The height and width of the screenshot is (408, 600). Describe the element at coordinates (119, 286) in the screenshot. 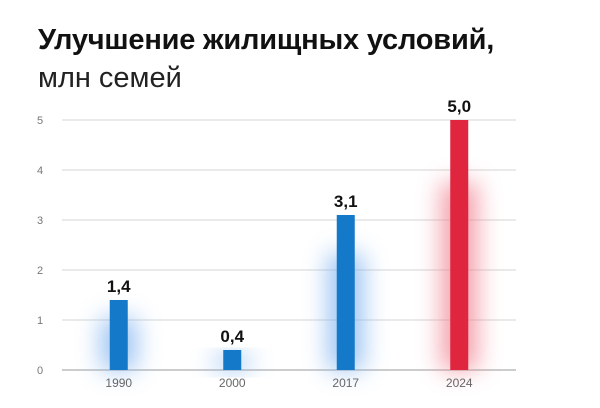

I see `data-label: 1,4` at that location.